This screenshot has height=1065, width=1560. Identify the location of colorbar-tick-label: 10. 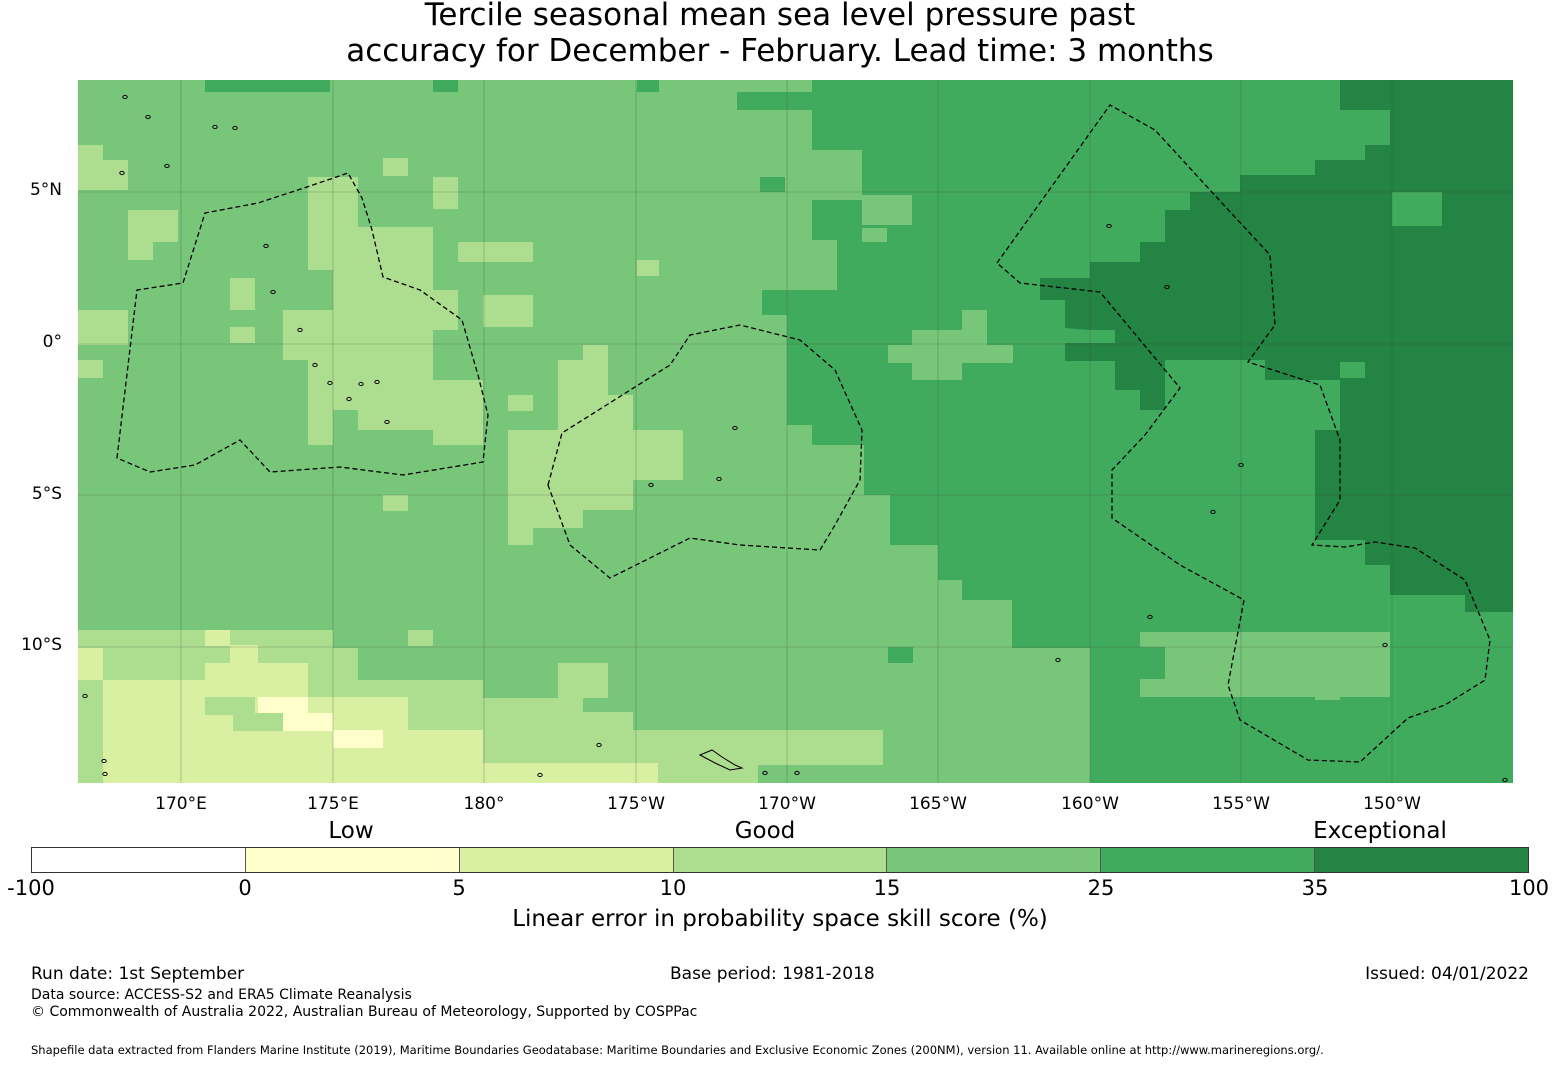
(673, 888).